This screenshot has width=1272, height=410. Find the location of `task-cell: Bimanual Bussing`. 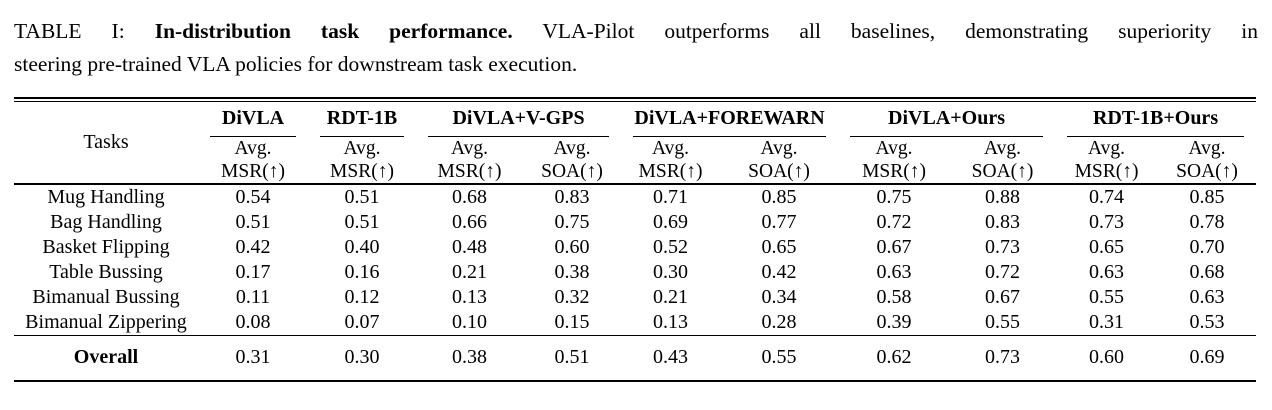

task-cell: Bimanual Bussing is located at coordinates (106, 296).